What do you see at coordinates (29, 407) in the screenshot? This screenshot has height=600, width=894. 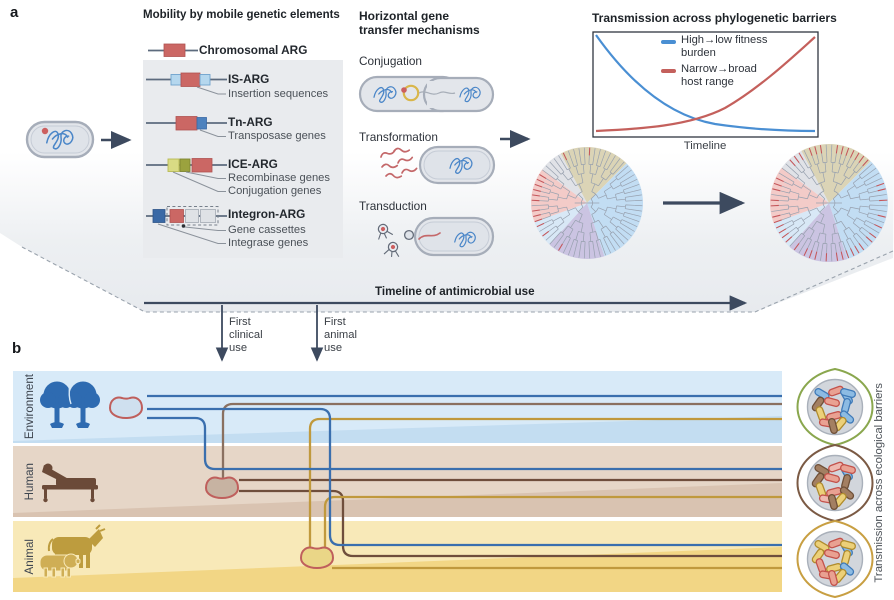 I see `band-label-environment: Environment` at bounding box center [29, 407].